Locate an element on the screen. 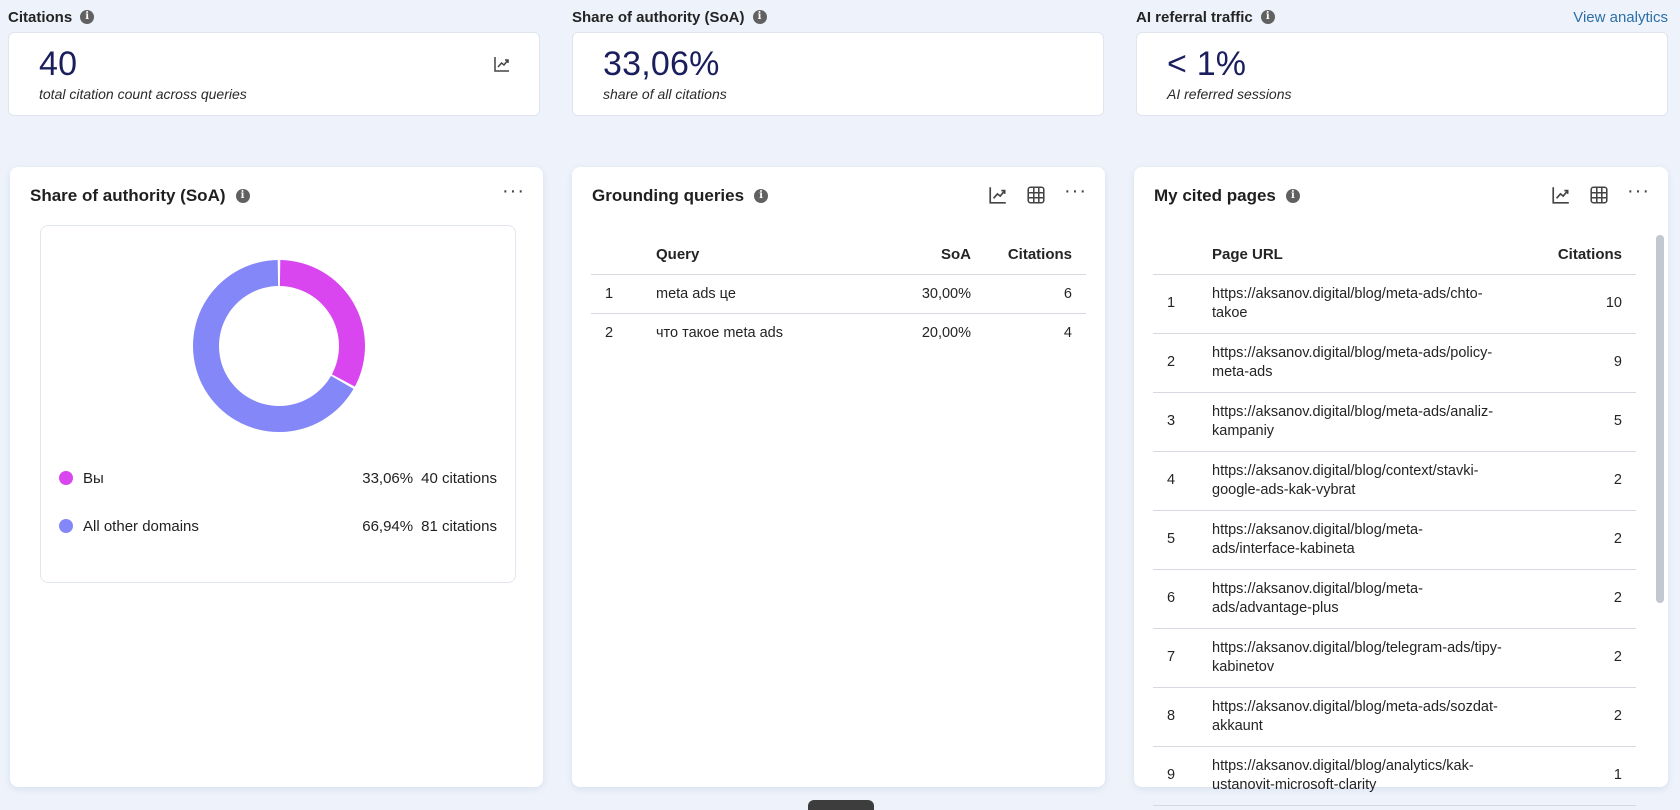  kpi-header: AI referral traffic i View analytics is located at coordinates (1402, 17).